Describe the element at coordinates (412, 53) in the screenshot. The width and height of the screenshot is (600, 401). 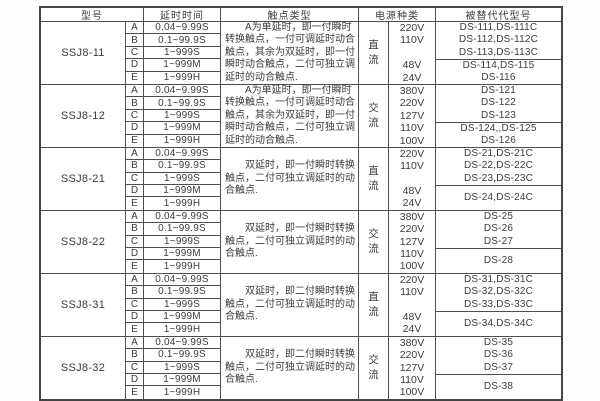
I see `voltage-list: 220V 110V 48V 24V` at that location.